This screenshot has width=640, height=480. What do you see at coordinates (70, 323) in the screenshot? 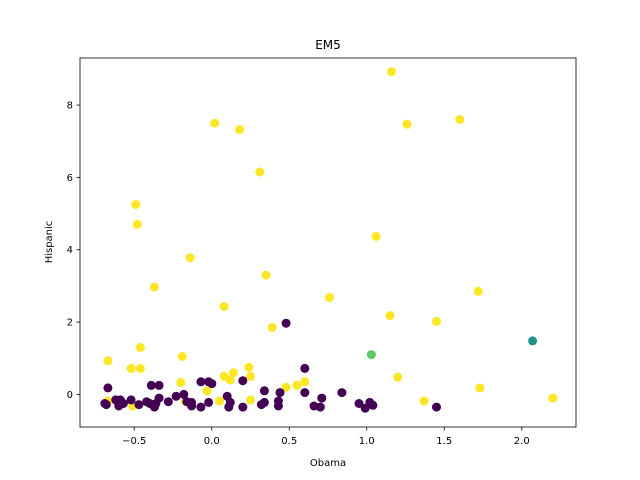
I see `y-tick-label: 2` at bounding box center [70, 323].